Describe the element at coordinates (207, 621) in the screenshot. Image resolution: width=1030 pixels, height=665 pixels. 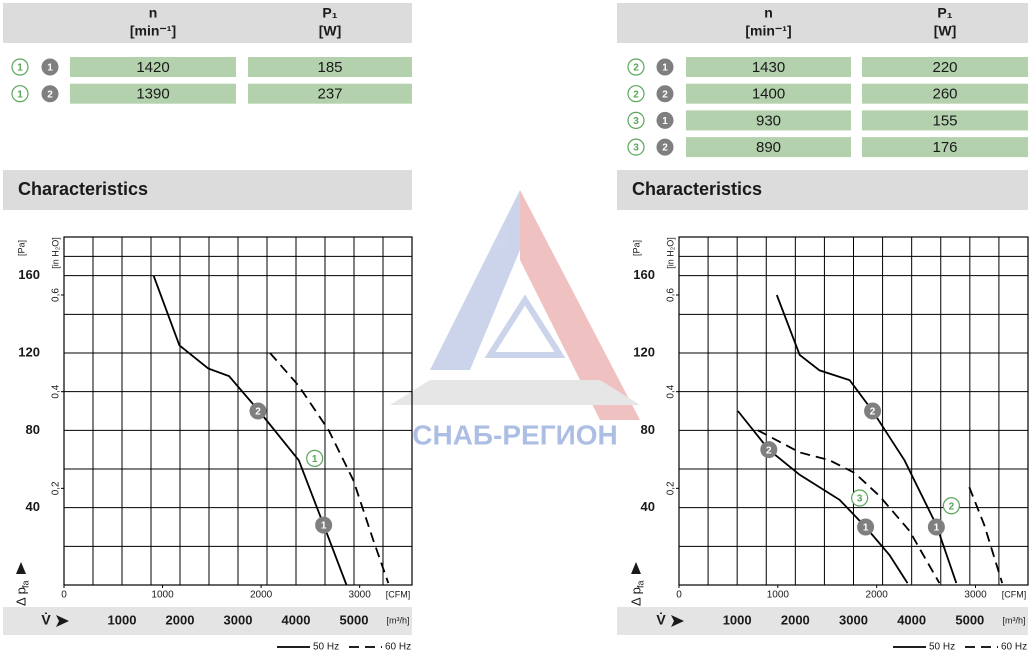
I see `x-axis-band` at that location.